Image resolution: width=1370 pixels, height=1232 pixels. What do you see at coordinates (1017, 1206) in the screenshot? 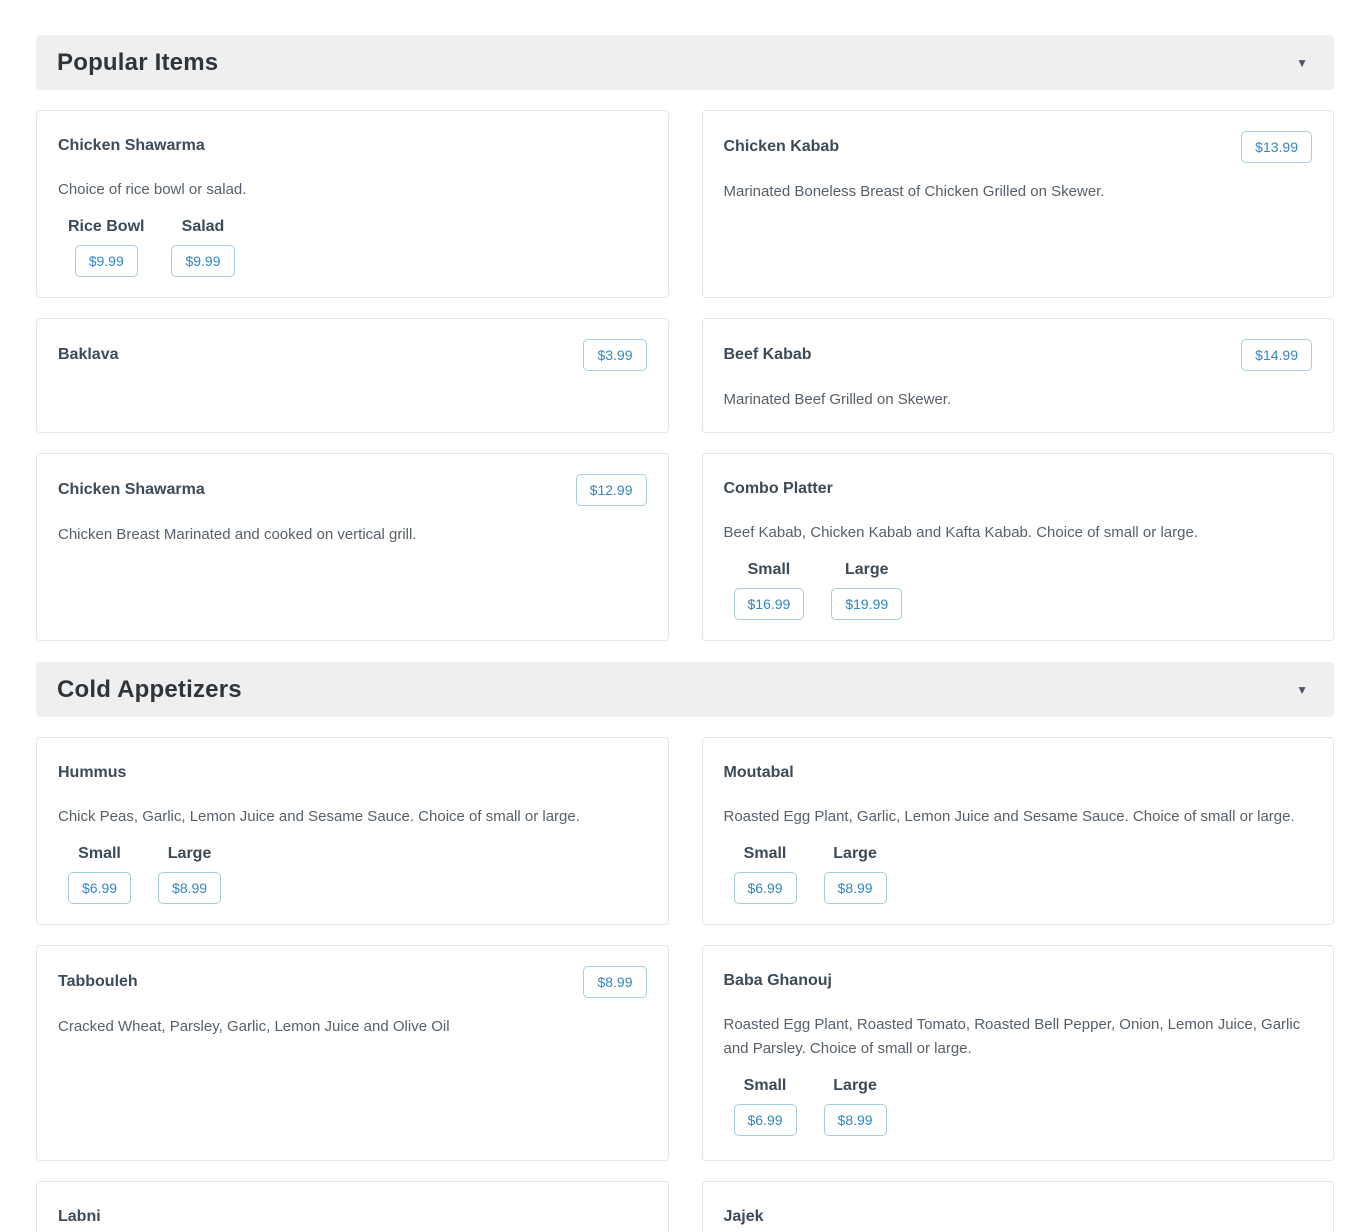
I see `menu-item-card: Jajek` at bounding box center [1017, 1206].